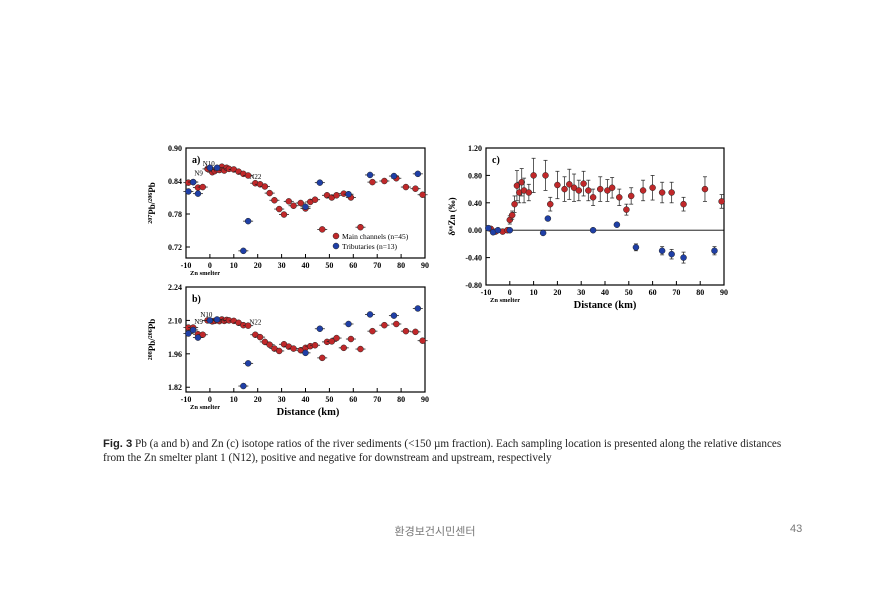 The height and width of the screenshot is (615, 870). What do you see at coordinates (175, 387) in the screenshot?
I see `y-tick-label: 1.82` at bounding box center [175, 387].